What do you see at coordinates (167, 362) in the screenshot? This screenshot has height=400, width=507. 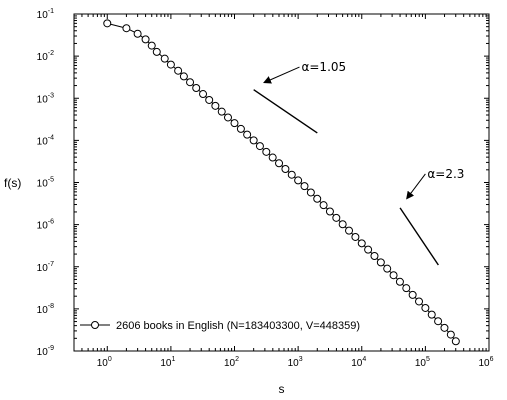 I see `x-tick-label: 10¹` at bounding box center [167, 362].